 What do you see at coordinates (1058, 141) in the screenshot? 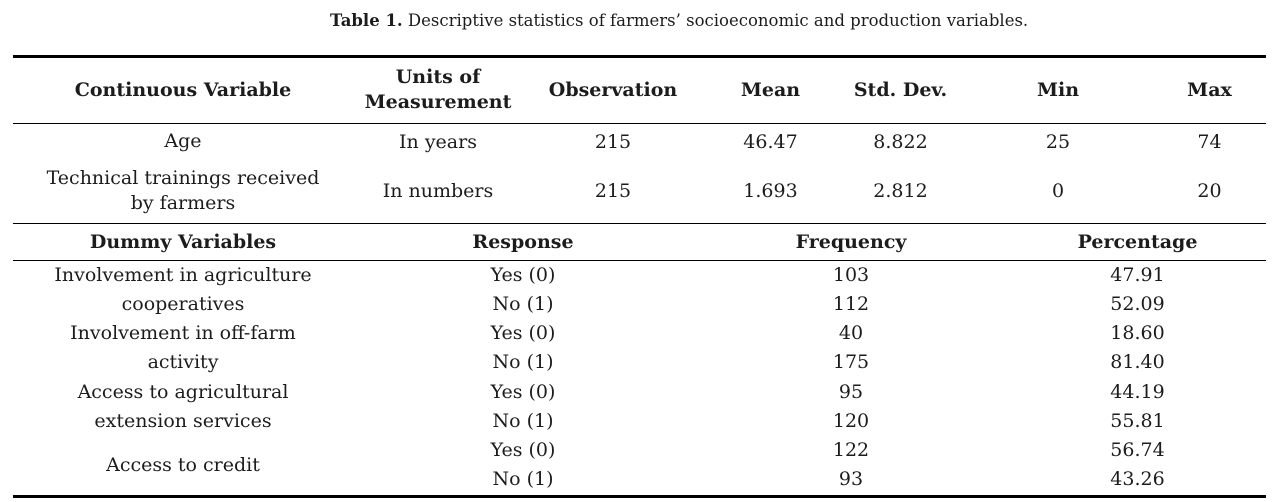
I see `value-cell: 25` at bounding box center [1058, 141].